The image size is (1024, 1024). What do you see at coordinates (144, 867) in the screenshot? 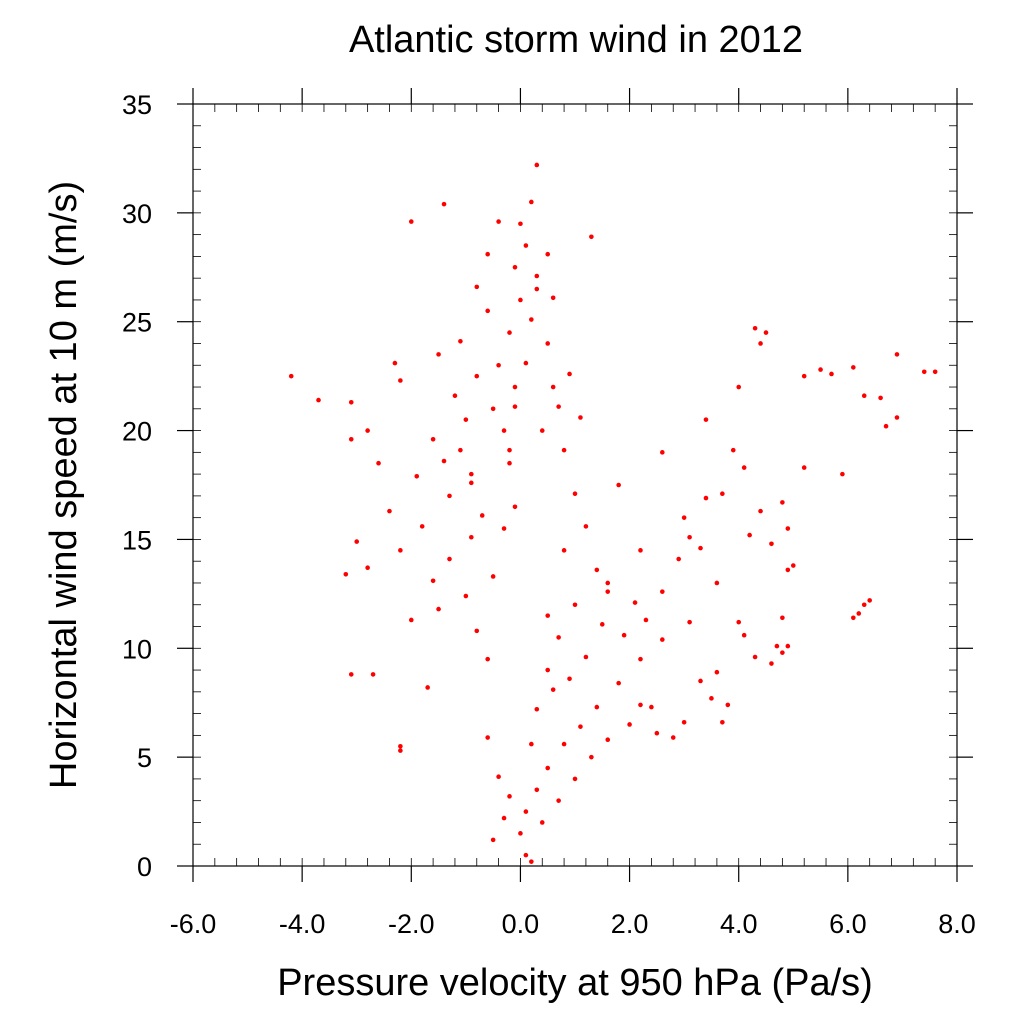
I see `y-tick-label: 0` at bounding box center [144, 867].